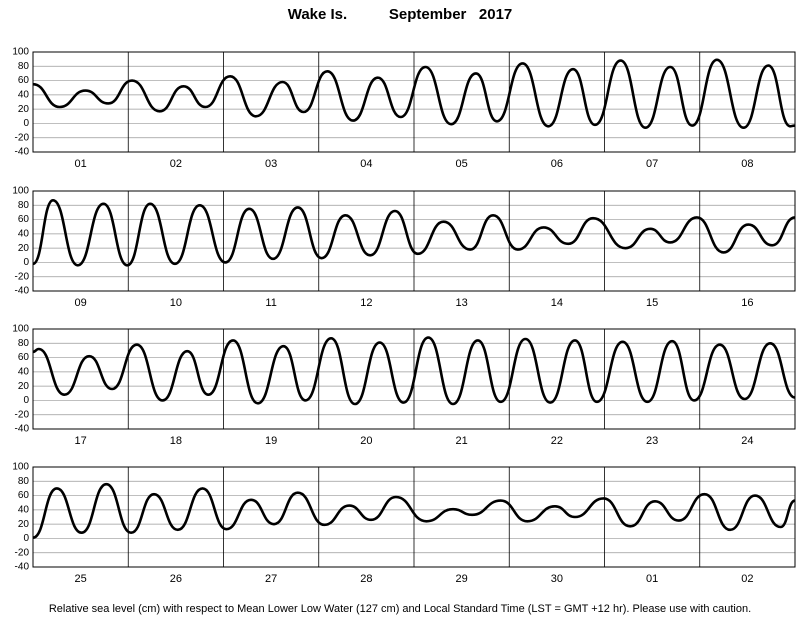  I want to click on x-tick-label: 21, so click(462, 441).